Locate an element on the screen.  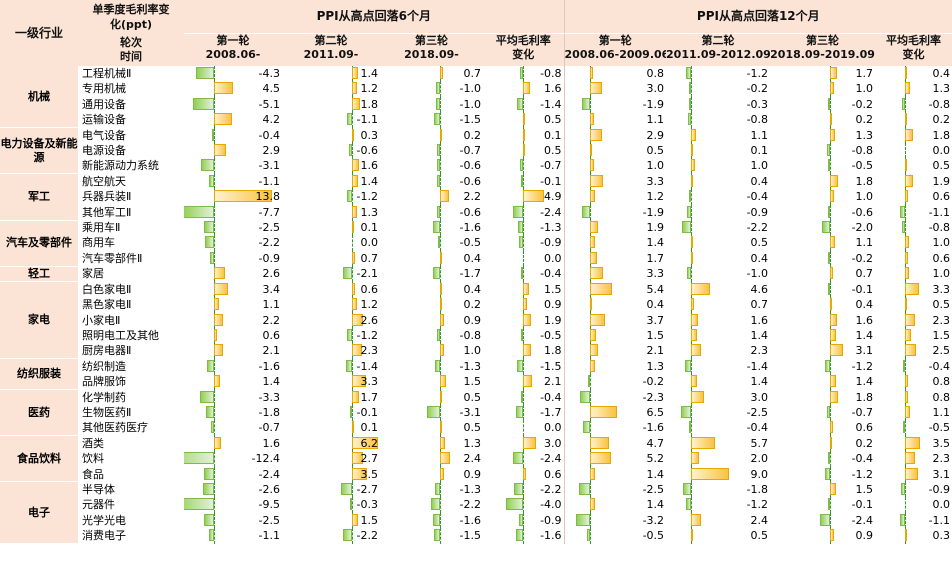
value-cell: -0.7 is located at coordinates (431, 151).